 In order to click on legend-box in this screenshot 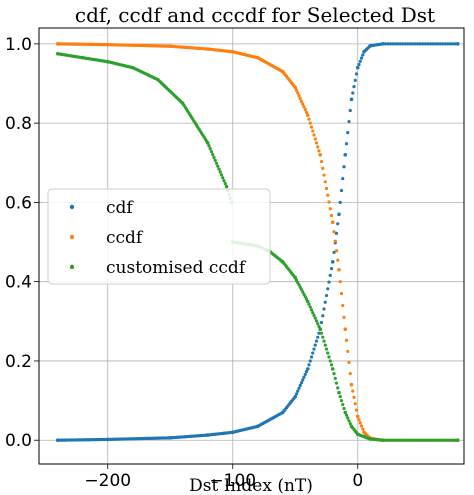, I will do `click(159, 236)`.